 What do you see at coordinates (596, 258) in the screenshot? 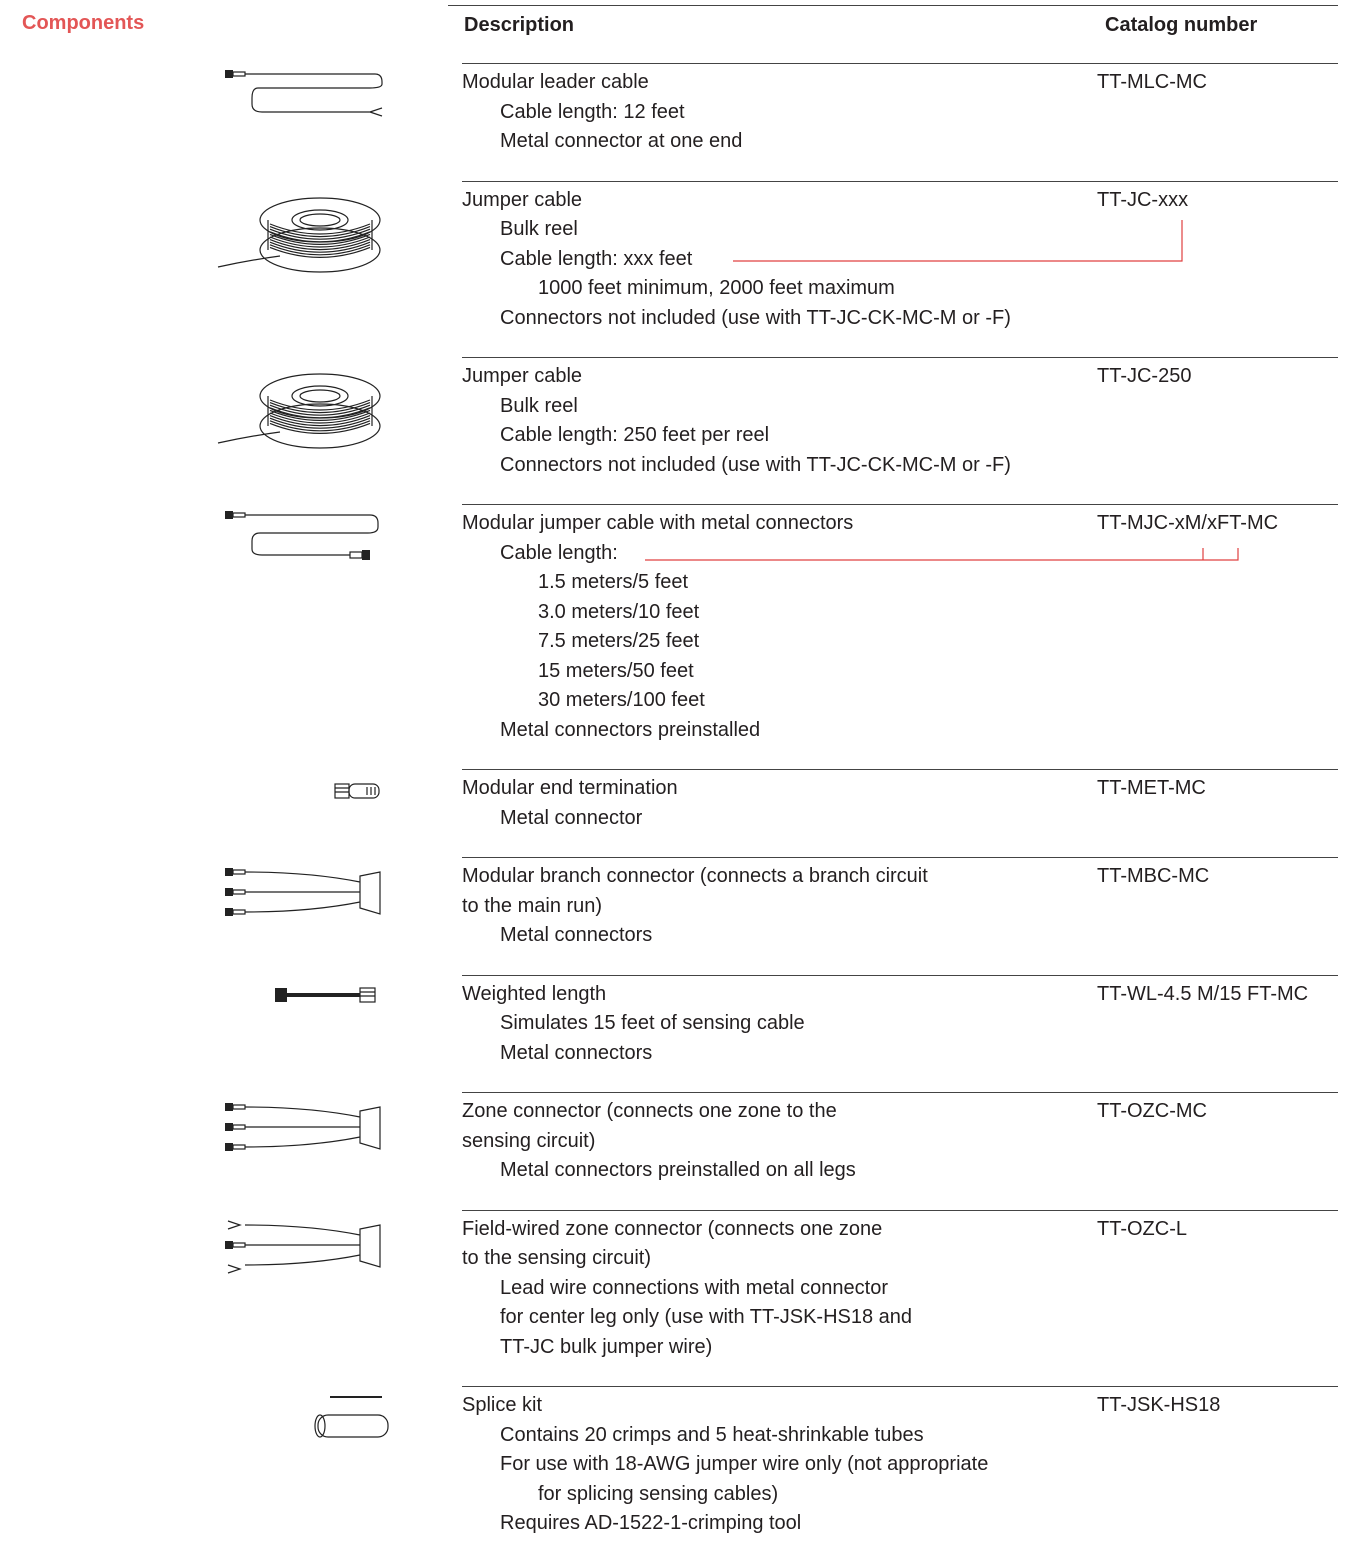
I see `component-detail: Cable length: xxx feet` at bounding box center [596, 258].